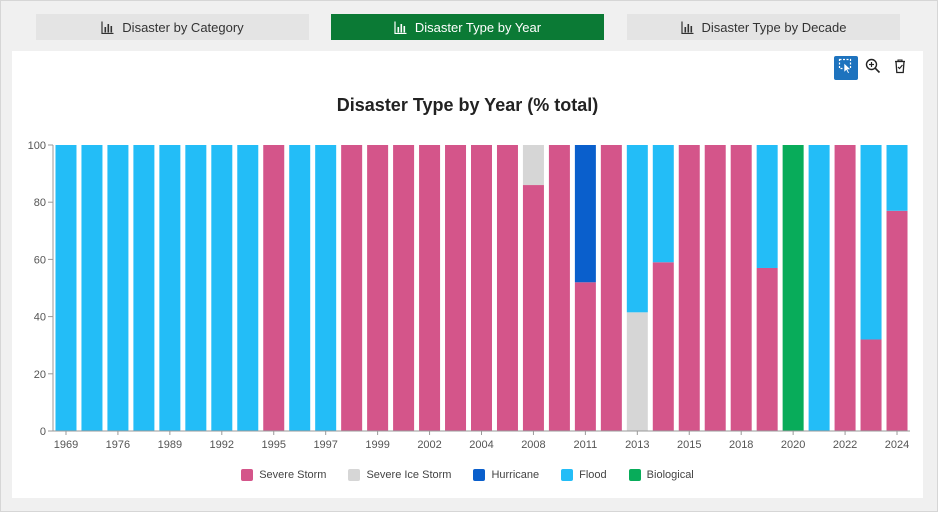 The width and height of the screenshot is (938, 512). What do you see at coordinates (325, 445) in the screenshot?
I see `x-tick-label: 1997` at bounding box center [325, 445].